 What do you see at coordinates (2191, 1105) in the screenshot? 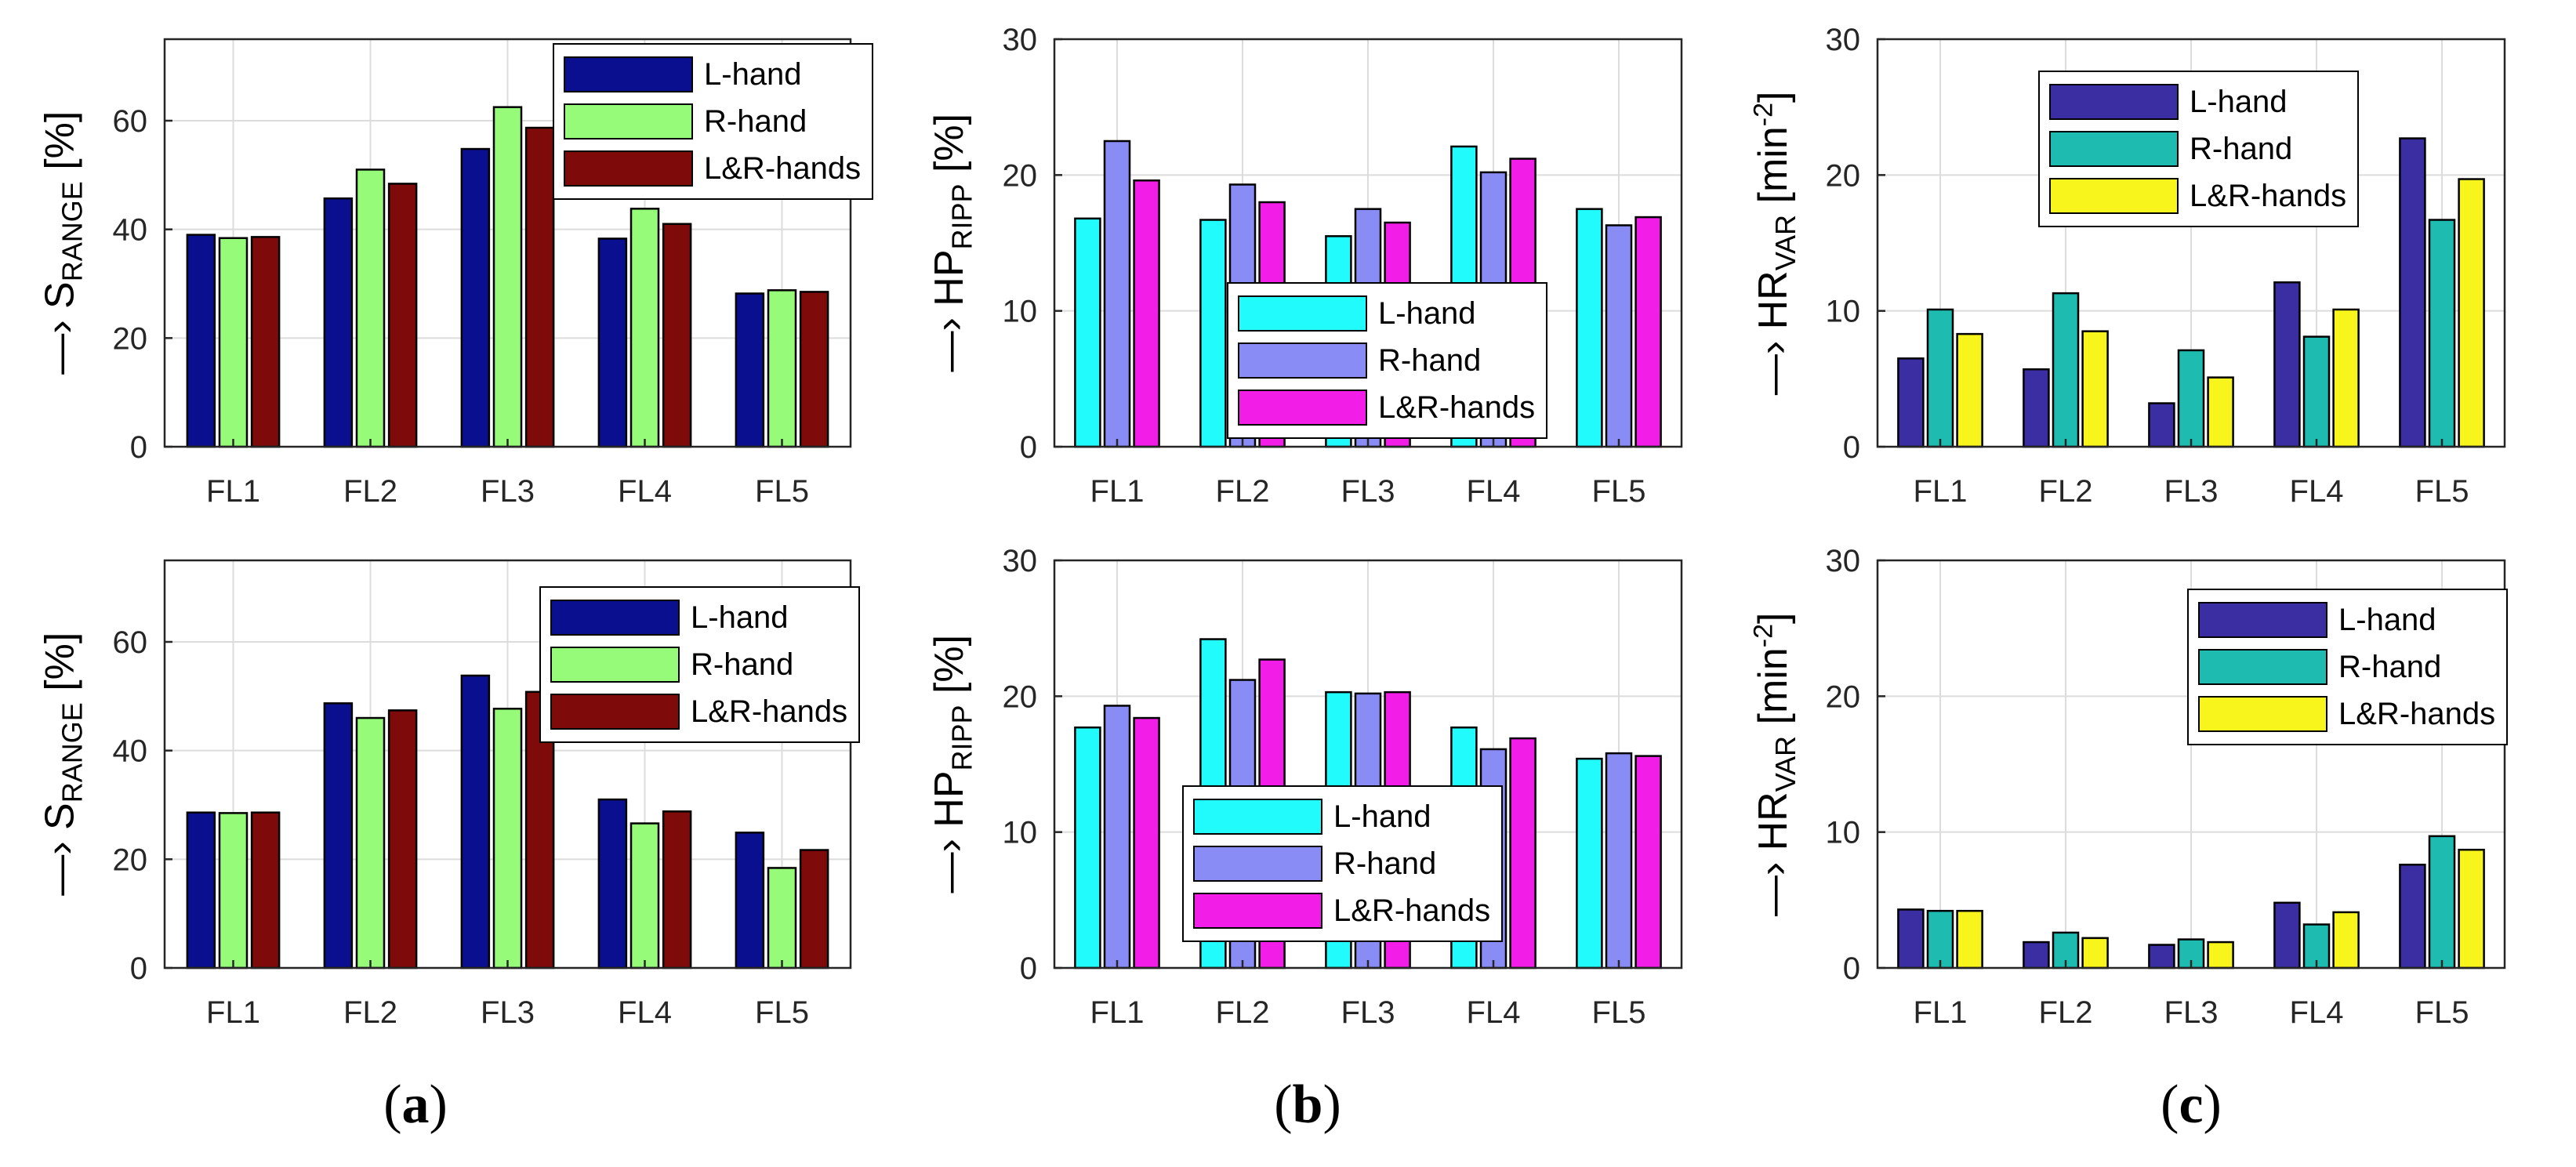
I see `caption-c-letter: c` at bounding box center [2191, 1105].